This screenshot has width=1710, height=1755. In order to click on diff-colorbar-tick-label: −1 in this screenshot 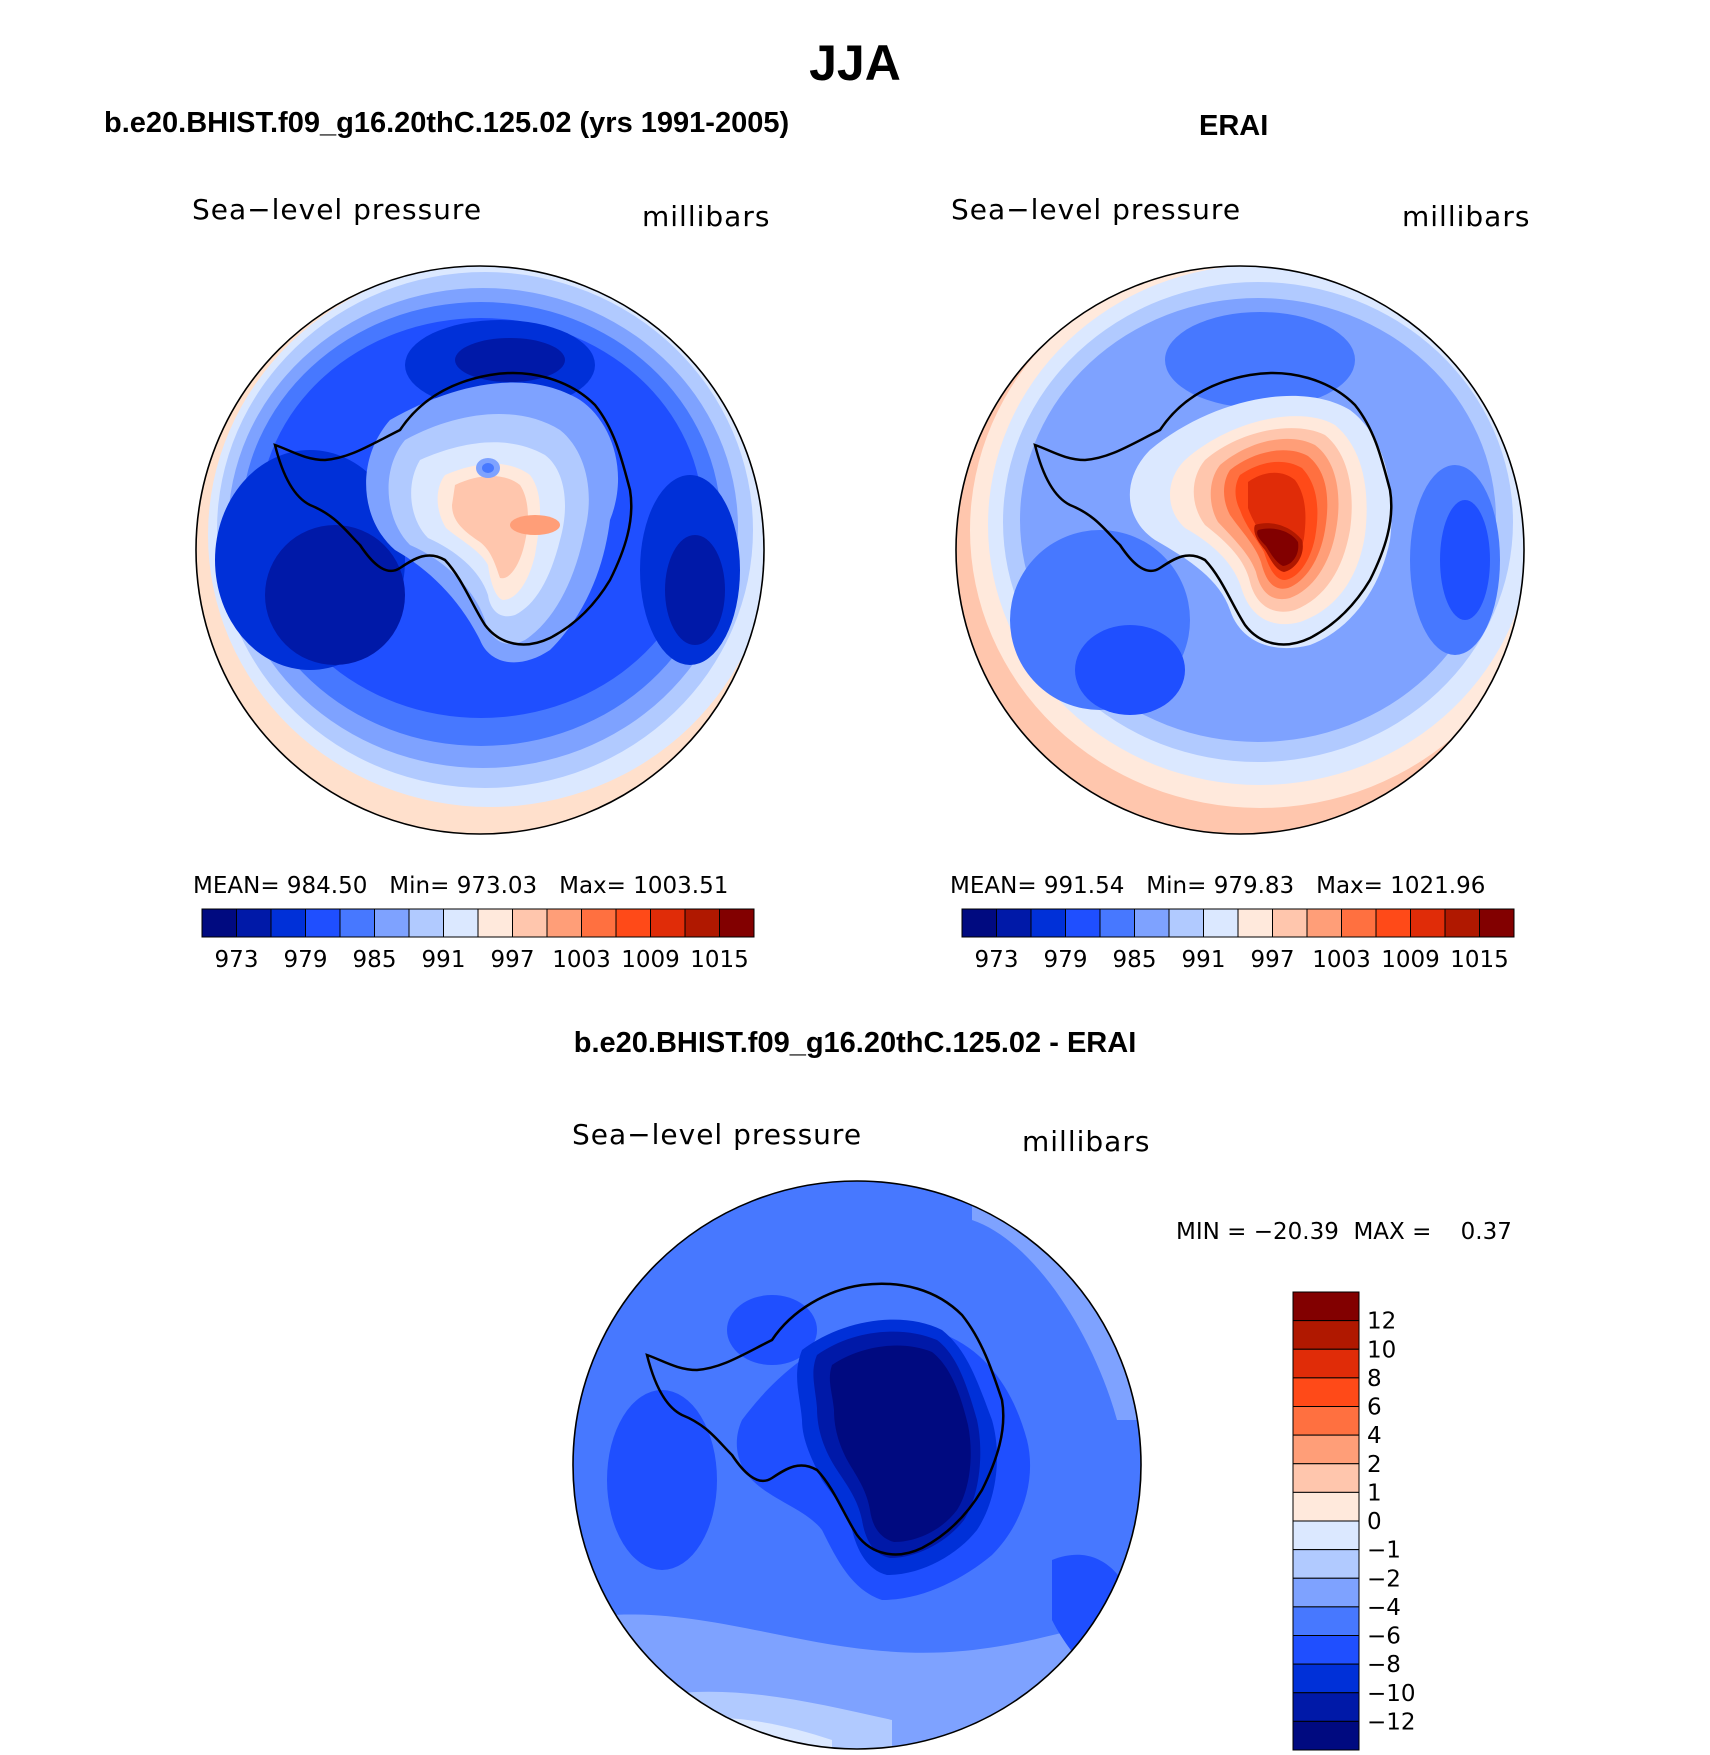, I will do `click(1384, 1551)`.